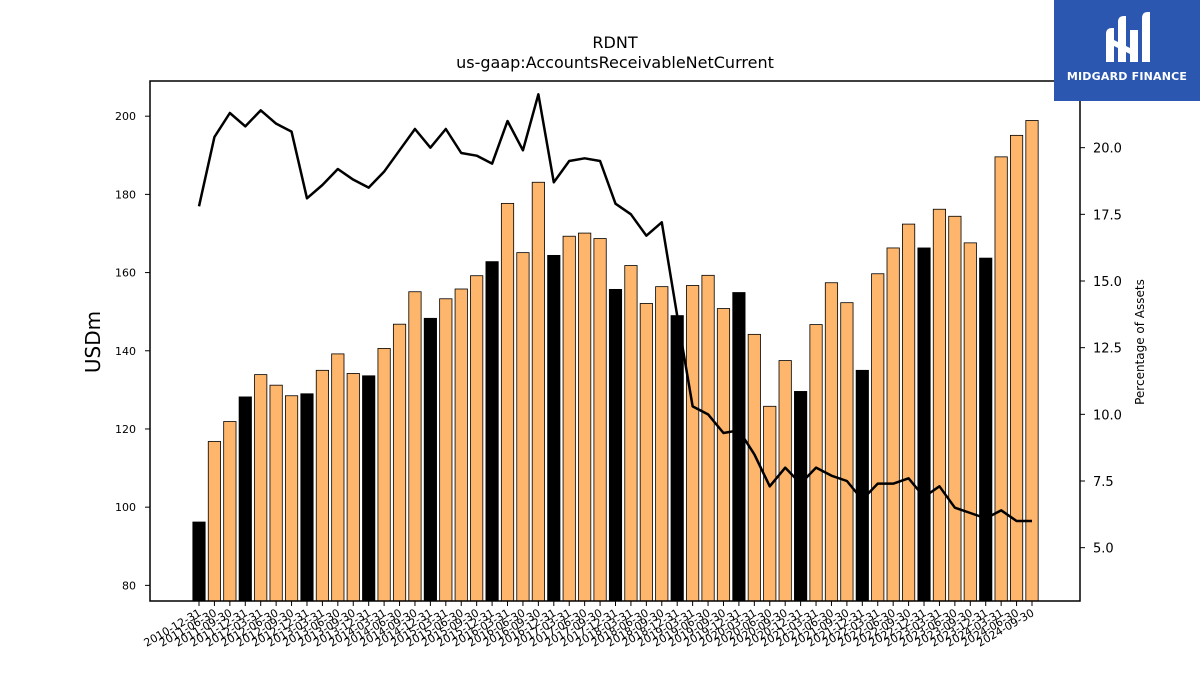  Describe the element at coordinates (125, 429) in the screenshot. I see `y-tick-label: 120` at that location.